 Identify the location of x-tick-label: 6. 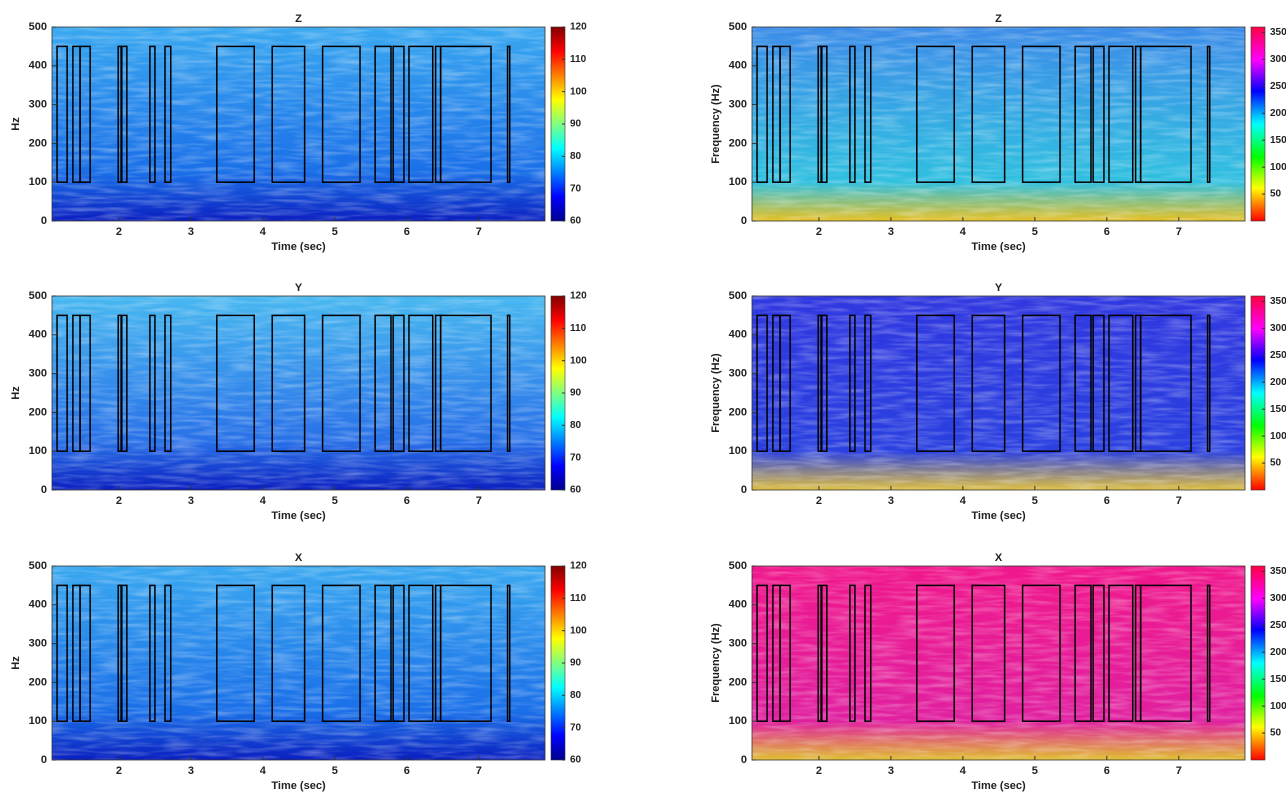
(407, 232).